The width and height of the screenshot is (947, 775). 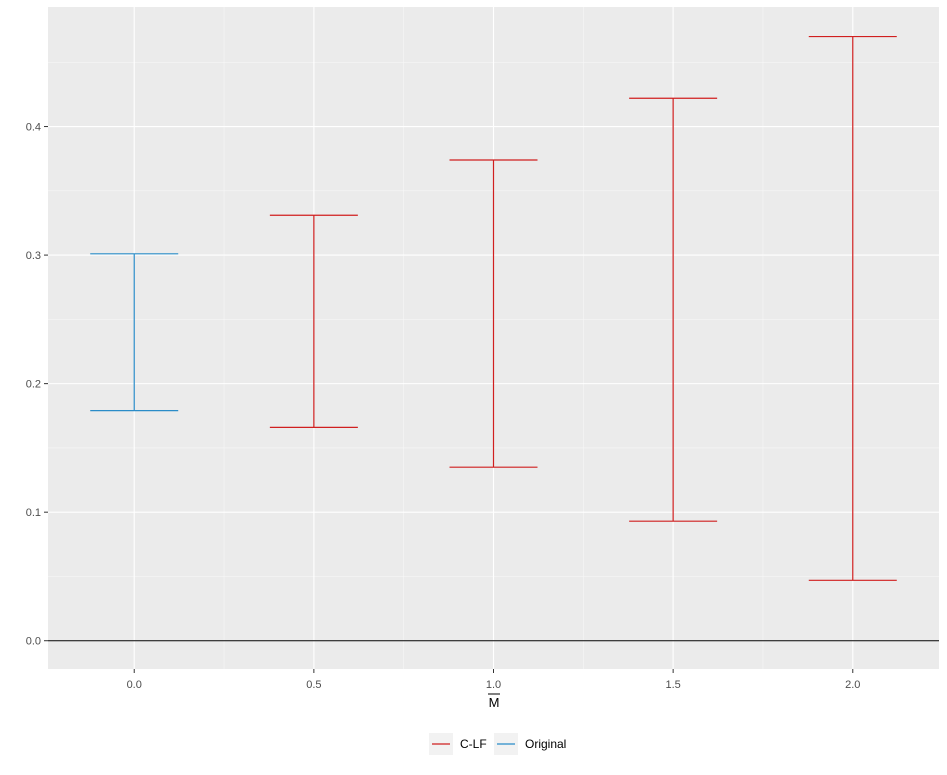 I want to click on y-tick-label: 0.1, so click(x=33, y=513).